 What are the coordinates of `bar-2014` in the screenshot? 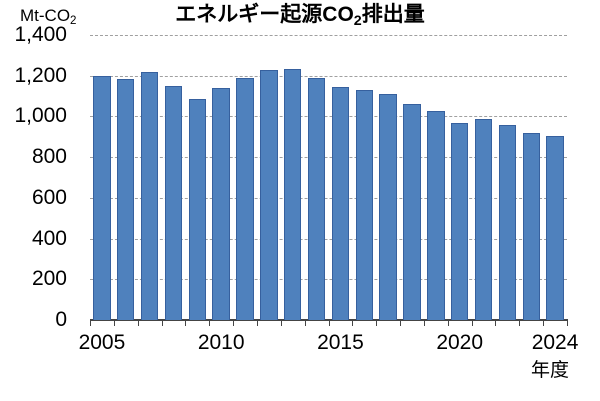 It's located at (316, 198).